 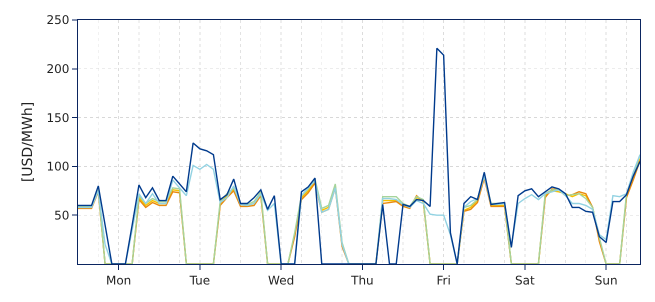 What do you see at coordinates (28, 142) in the screenshot?
I see `y-axis-title: [USD/MWh]` at bounding box center [28, 142].